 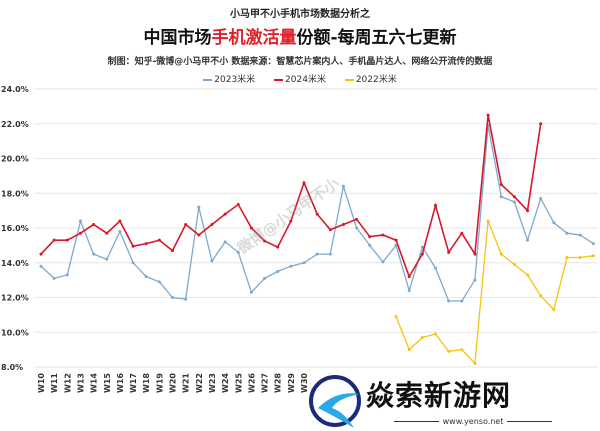 What do you see at coordinates (473, 421) in the screenshot?
I see `logo-url: www.yenso.net` at bounding box center [473, 421].